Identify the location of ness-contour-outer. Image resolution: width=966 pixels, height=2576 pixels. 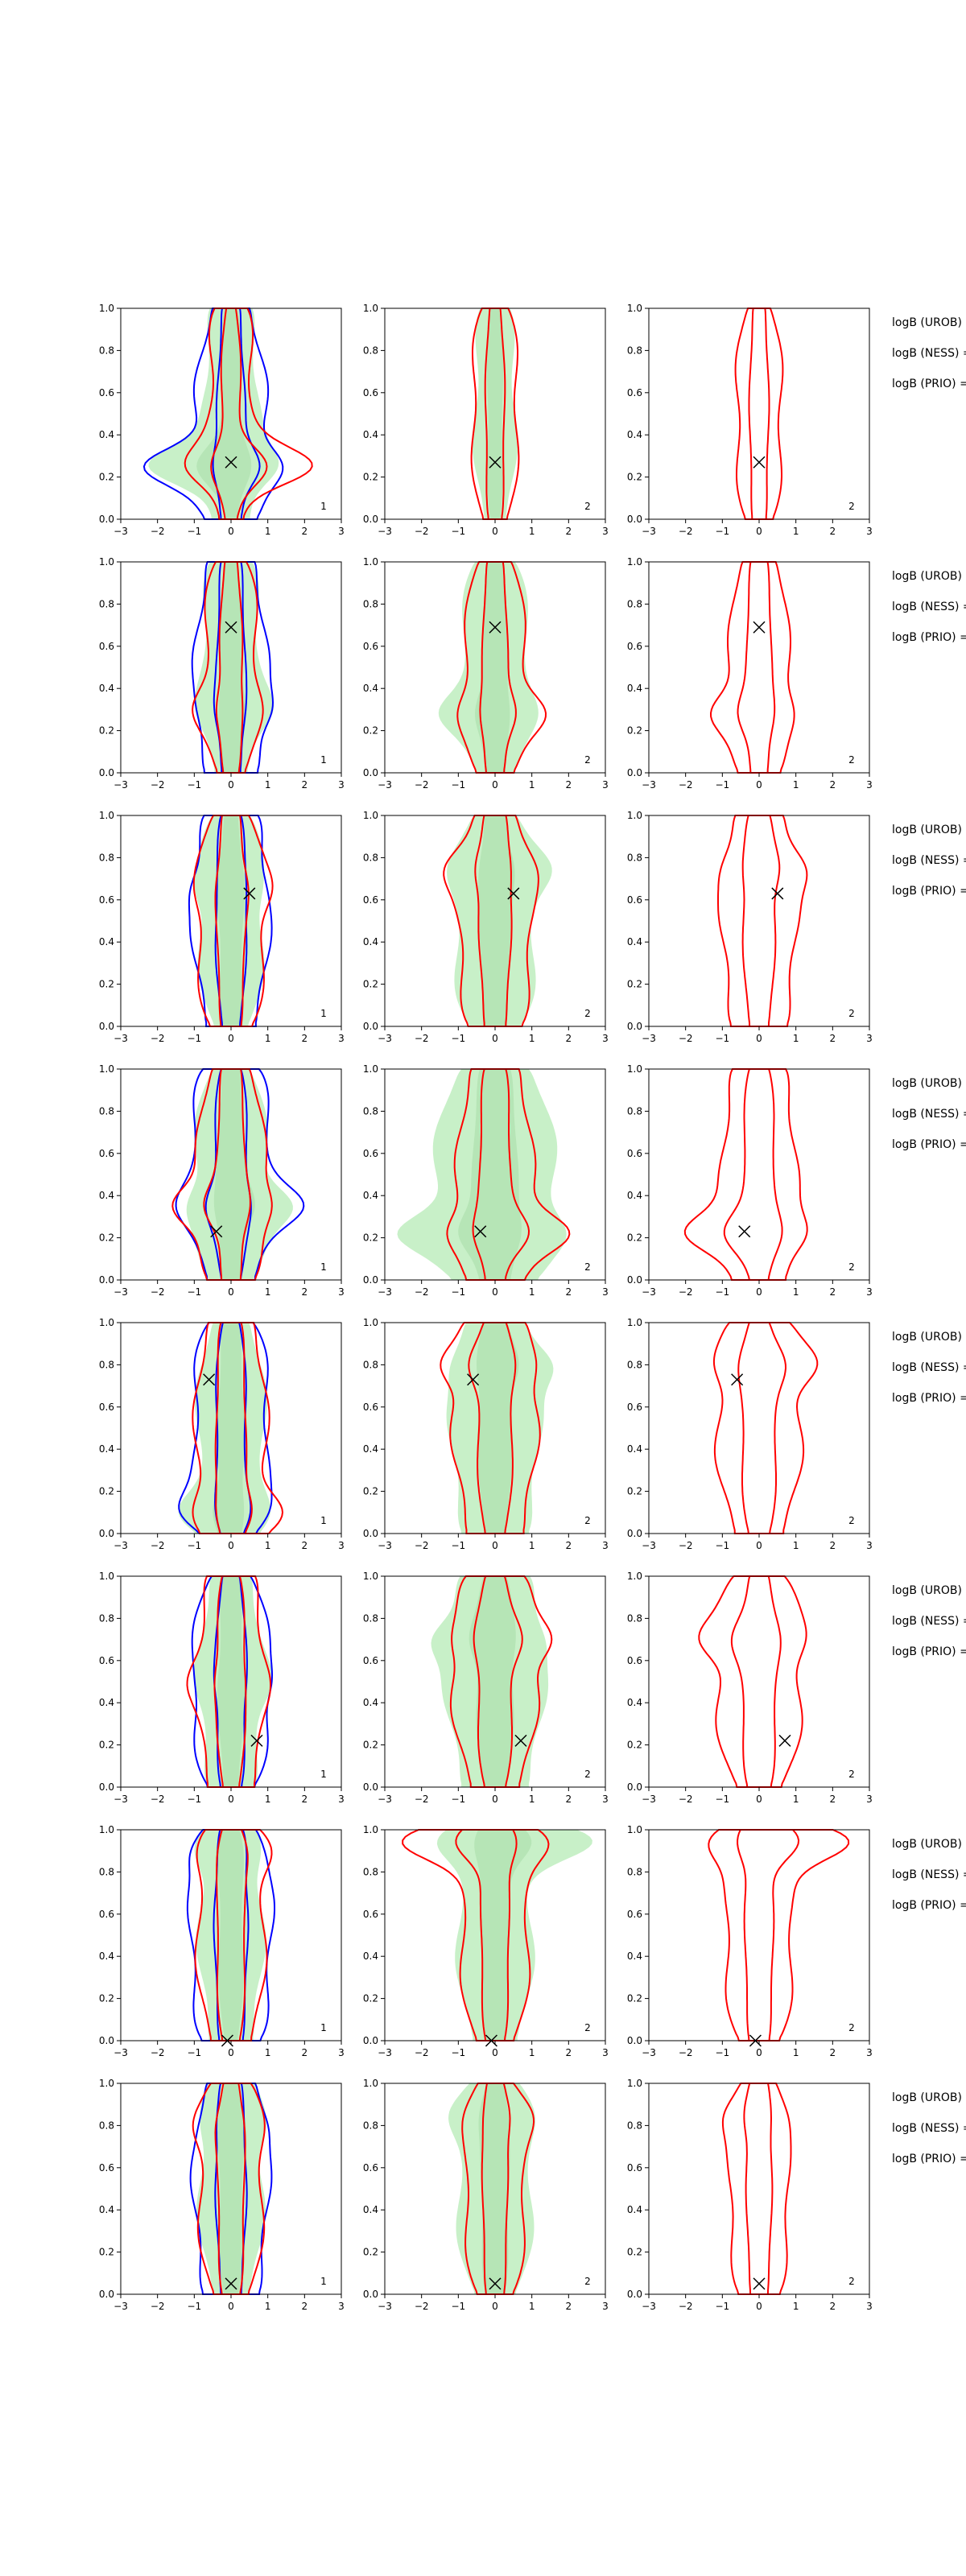
(779, 1935).